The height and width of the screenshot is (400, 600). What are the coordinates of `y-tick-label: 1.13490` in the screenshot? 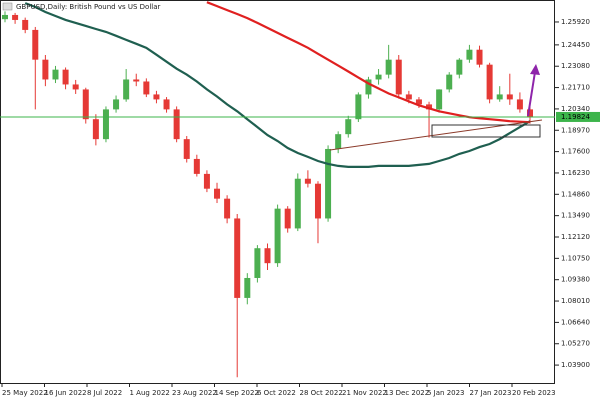 It's located at (575, 216).